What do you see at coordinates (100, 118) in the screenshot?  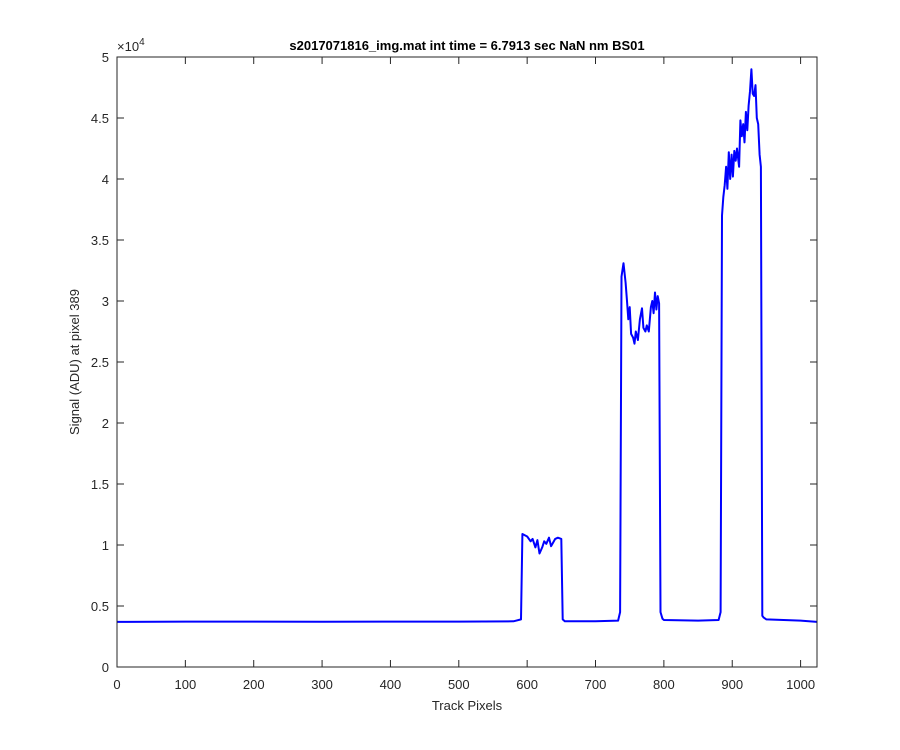 I see `y-tick-label: 4.5` at bounding box center [100, 118].